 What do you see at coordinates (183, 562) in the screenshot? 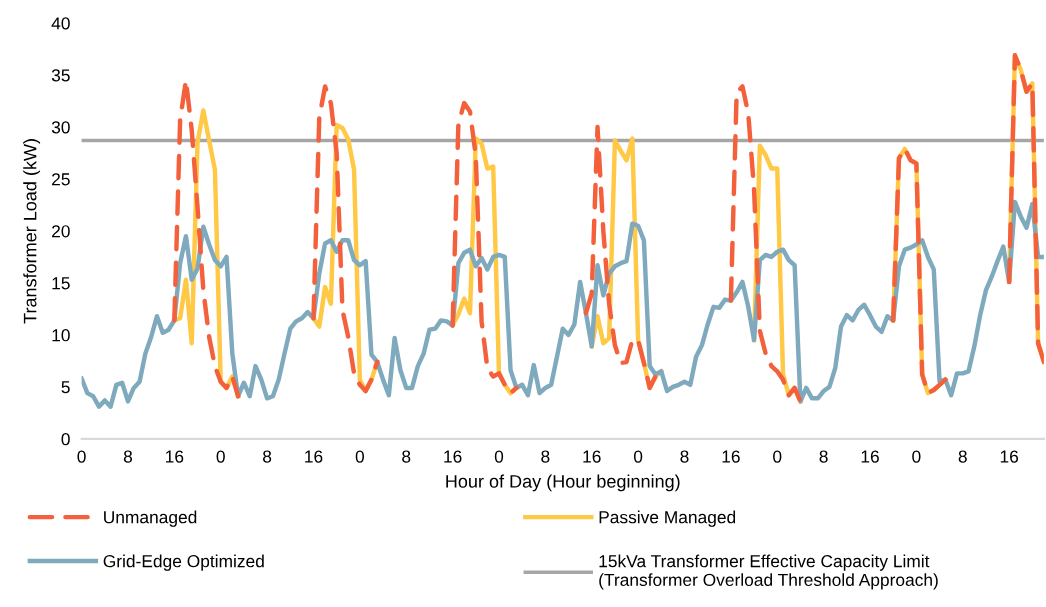
I see `legend-label: Grid-Edge Optimized` at bounding box center [183, 562].